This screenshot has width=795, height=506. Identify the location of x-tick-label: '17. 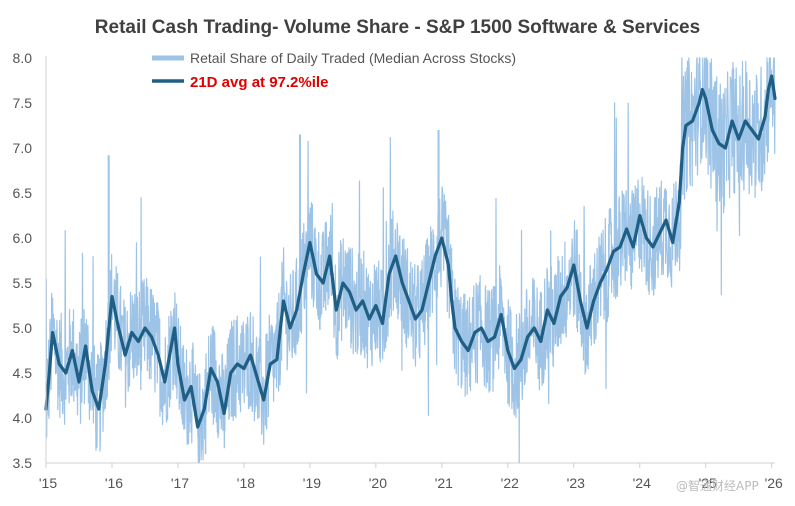
(180, 483).